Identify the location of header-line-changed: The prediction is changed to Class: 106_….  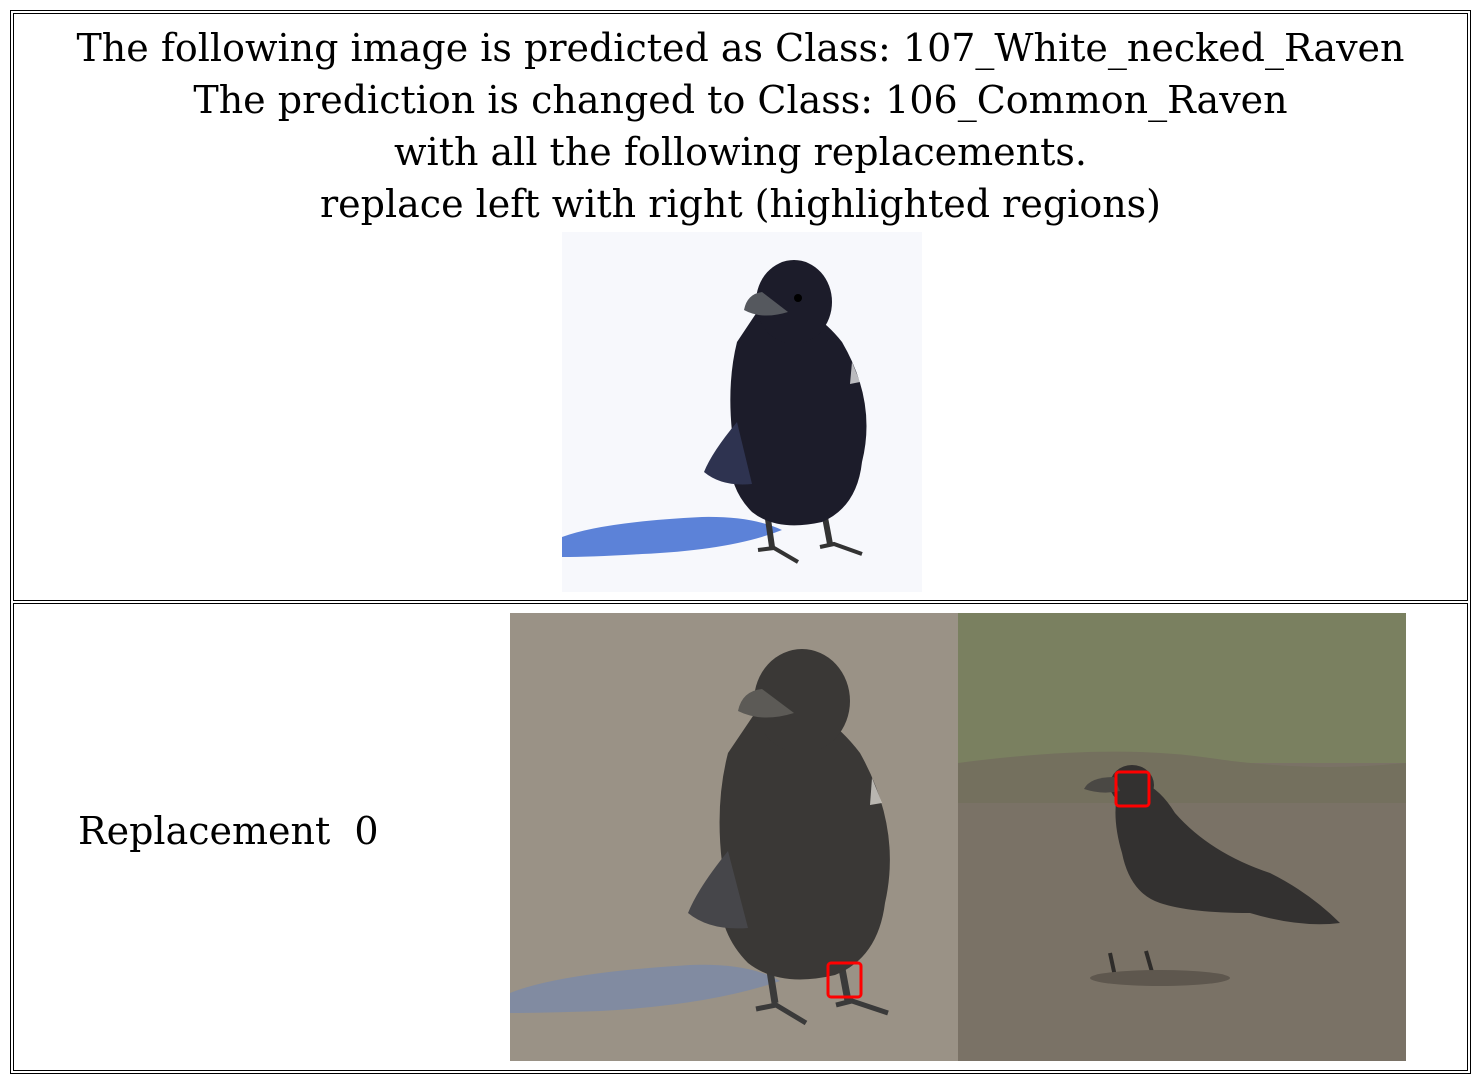
(740, 100).